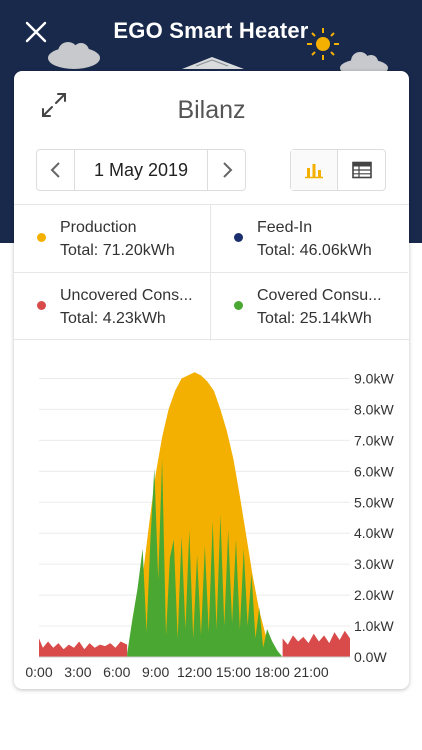 Image resolution: width=422 pixels, height=750 pixels. What do you see at coordinates (374, 626) in the screenshot?
I see `y-tick-label: 1.0kW` at bounding box center [374, 626].